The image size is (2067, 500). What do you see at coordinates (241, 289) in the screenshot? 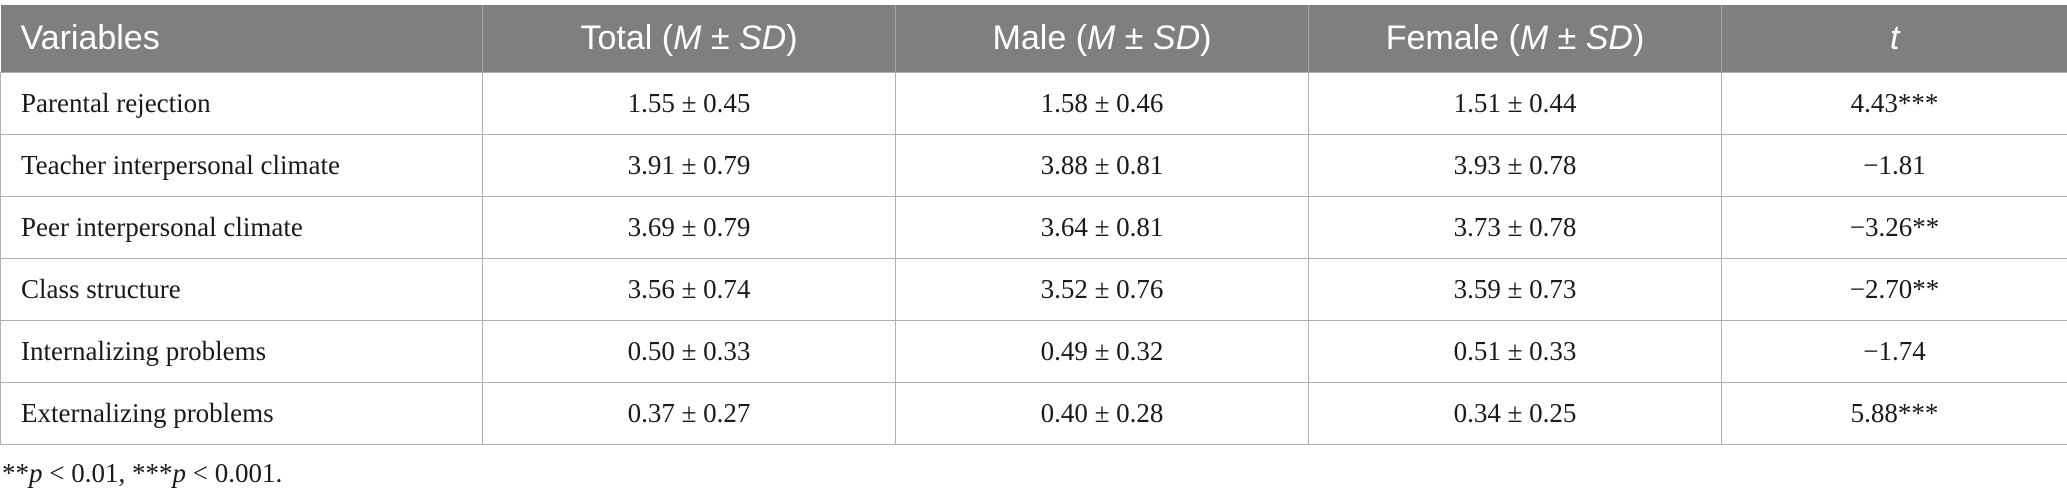
I see `row-label: Class structure` at bounding box center [241, 289].